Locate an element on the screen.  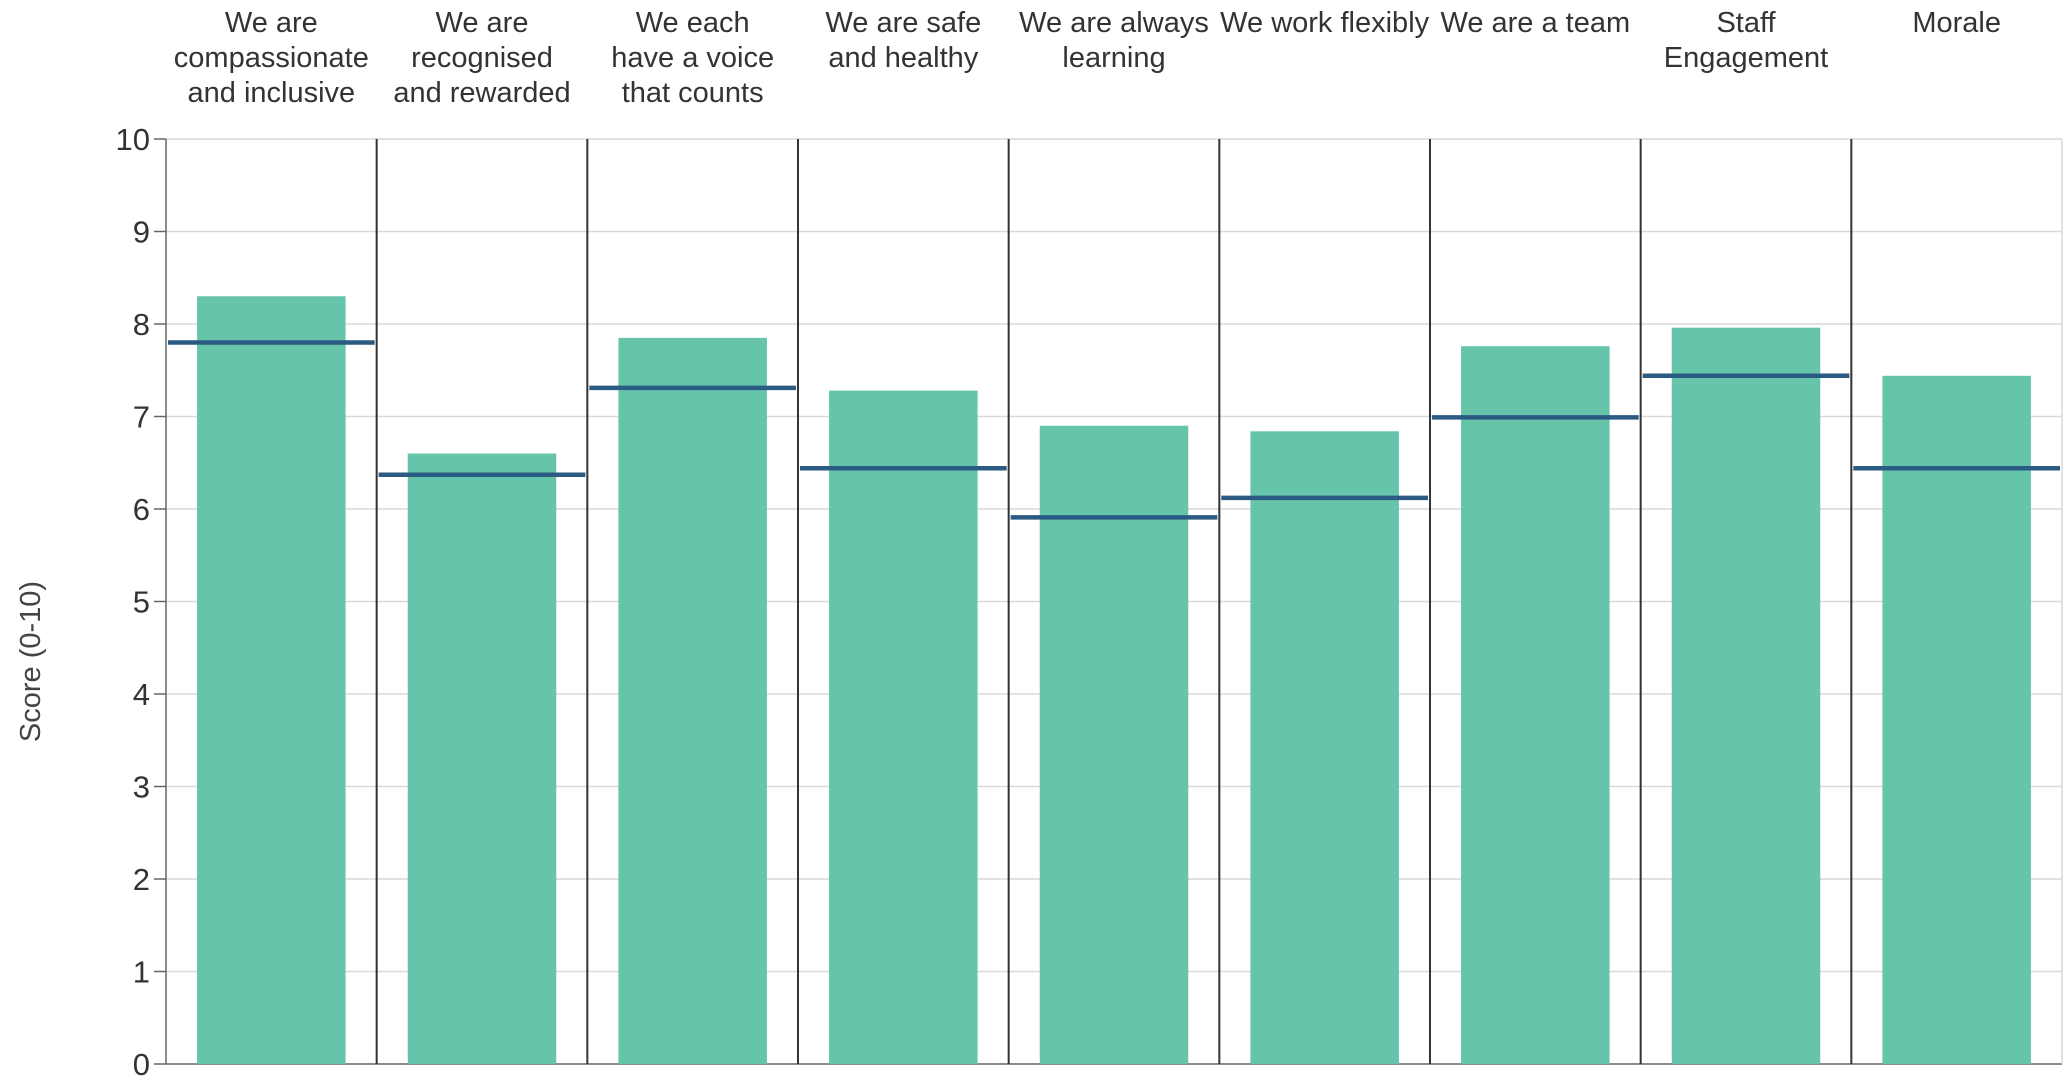
category-label-line: Engagement is located at coordinates (1746, 58).